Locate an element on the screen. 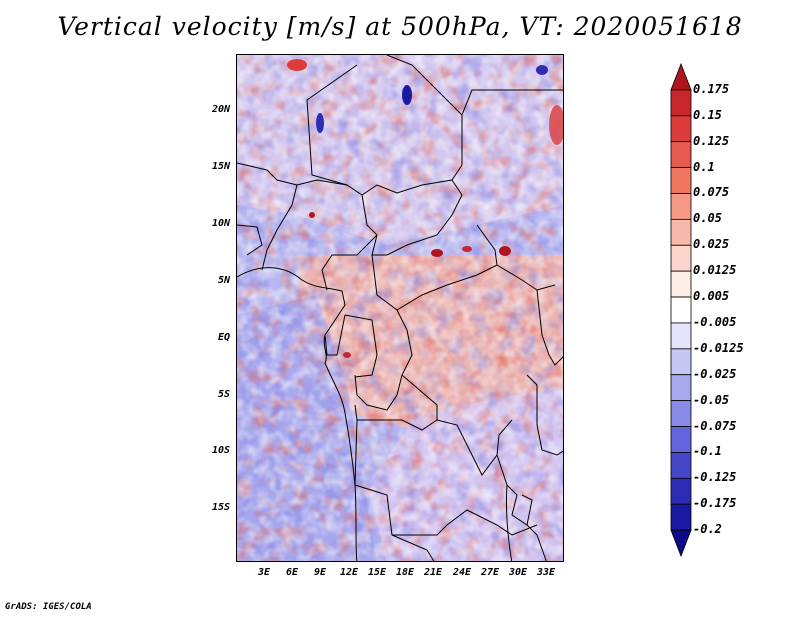  lat-label-15S: 15S is located at coordinates (220, 507).